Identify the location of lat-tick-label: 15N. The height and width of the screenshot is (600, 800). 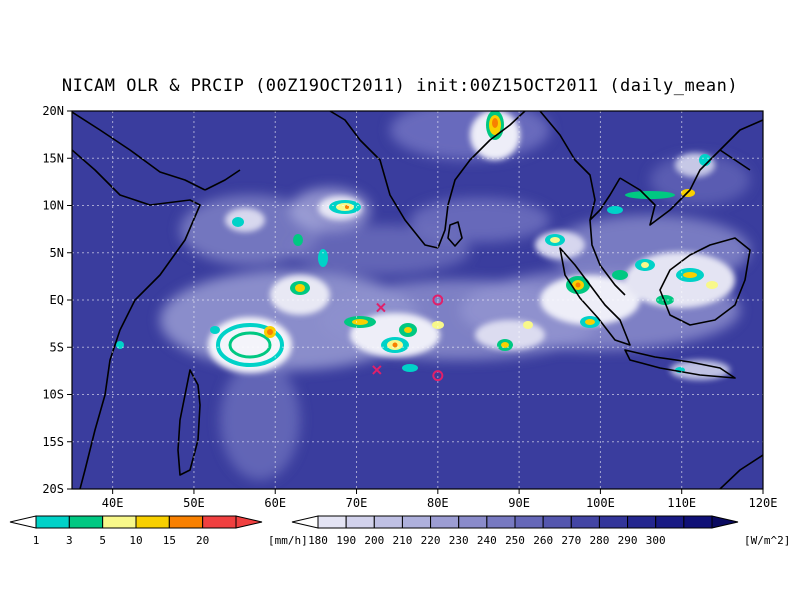
(53, 158).